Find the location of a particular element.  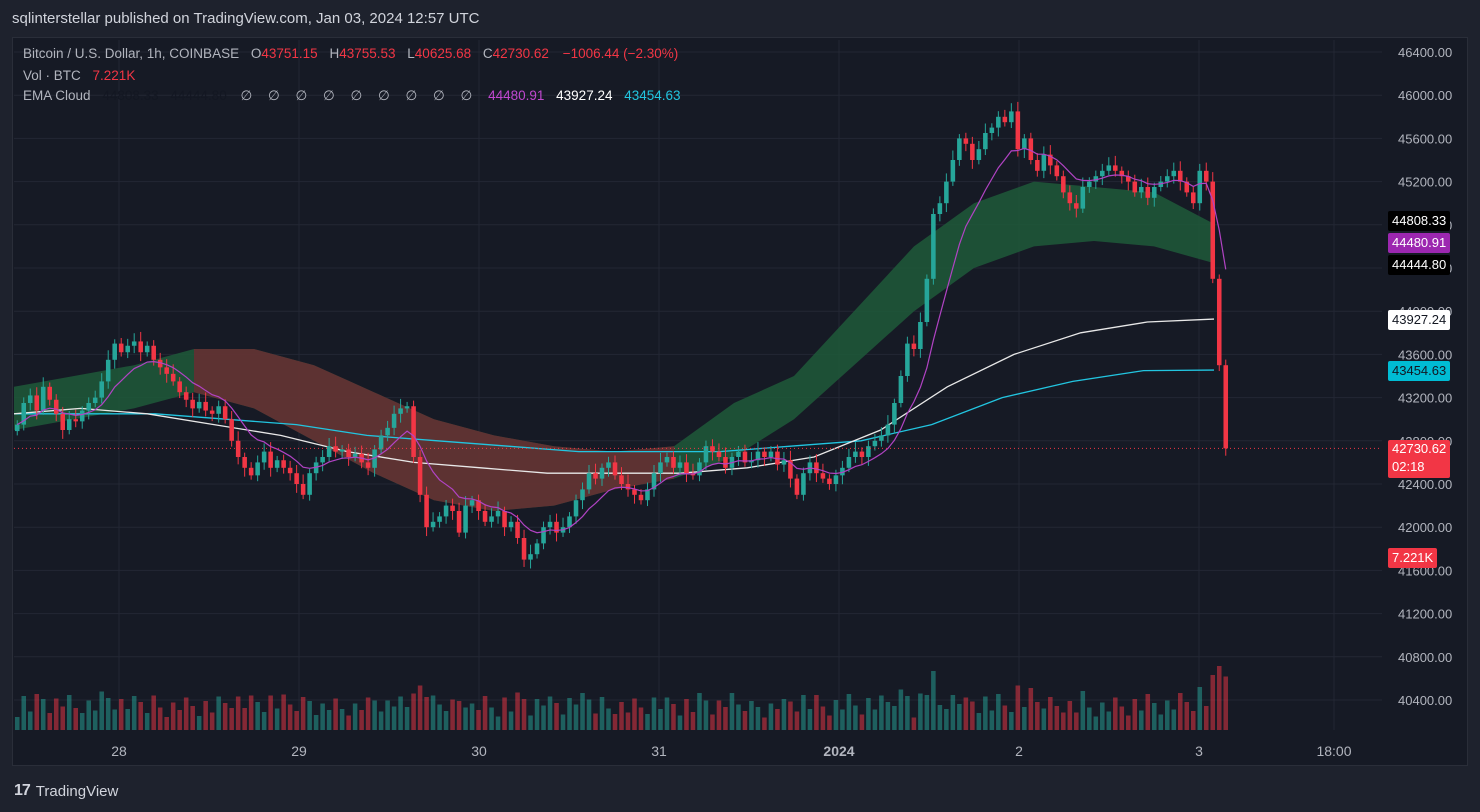

y-tick-label: 40800.00 is located at coordinates (1425, 657).